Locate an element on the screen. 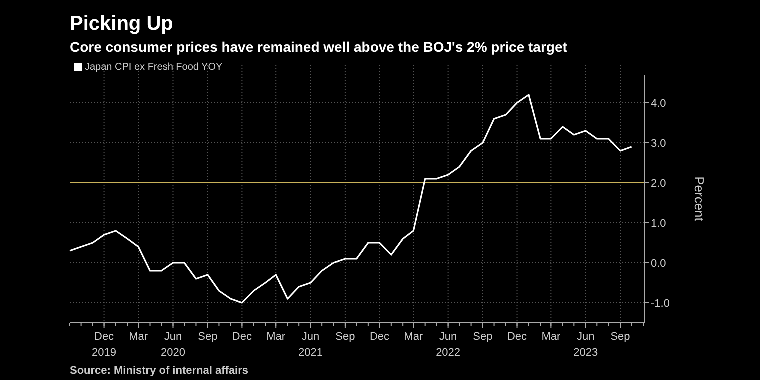 Image resolution: width=760 pixels, height=380 pixels. y-axis-title: Percent is located at coordinates (699, 199).